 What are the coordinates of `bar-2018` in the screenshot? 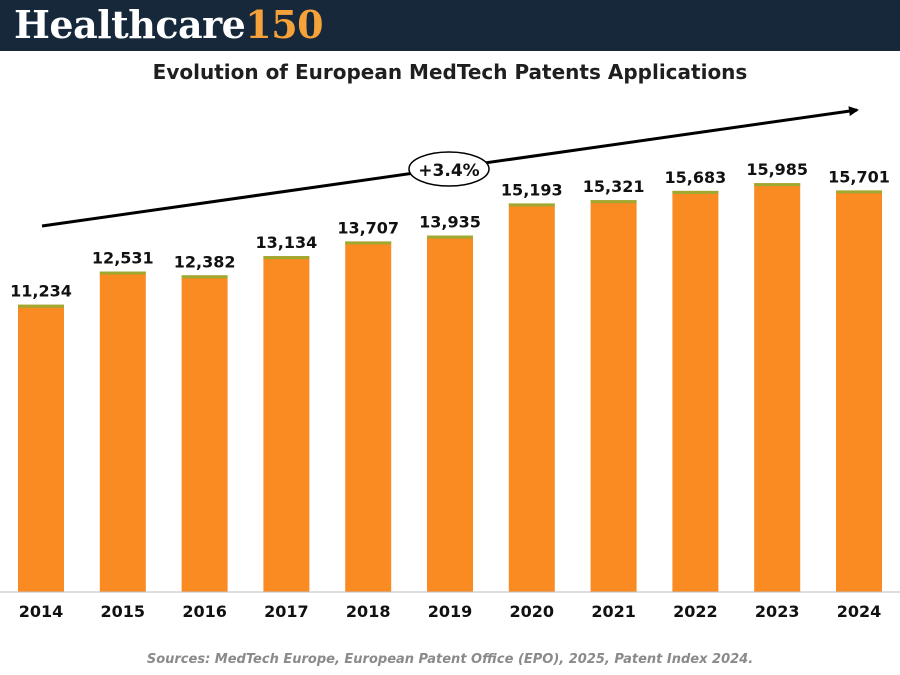 It's located at (368, 416).